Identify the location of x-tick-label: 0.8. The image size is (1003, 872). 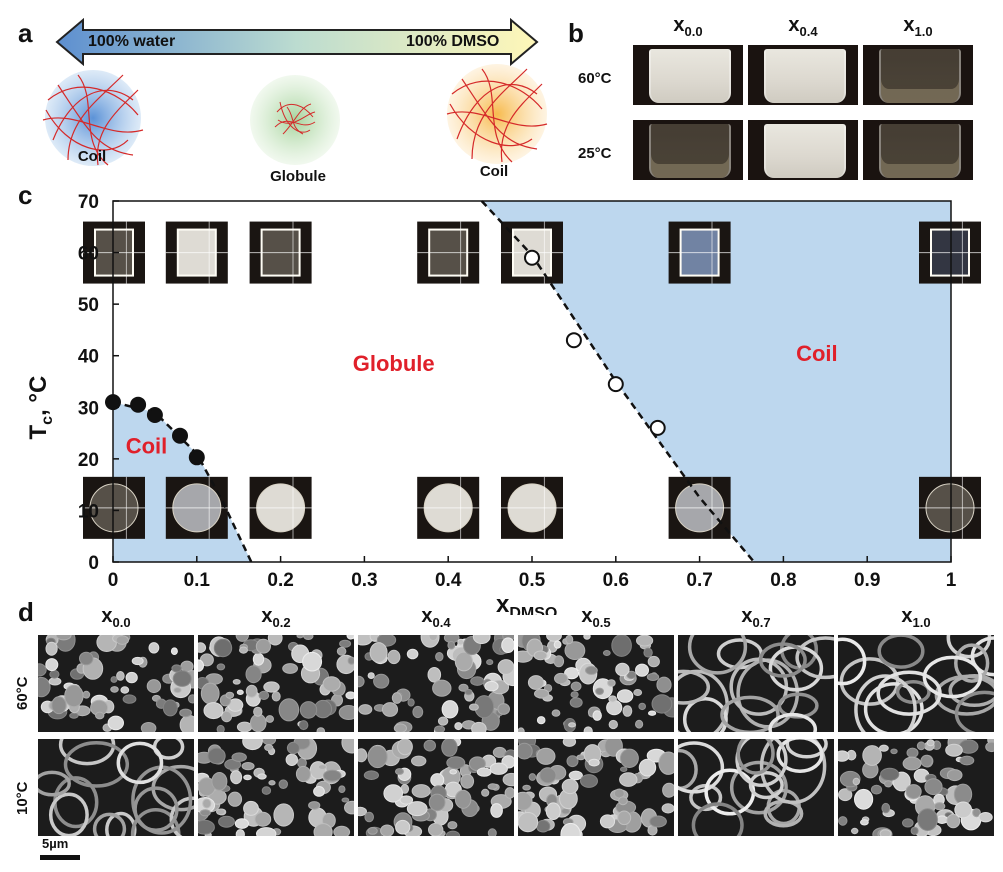
(783, 580).